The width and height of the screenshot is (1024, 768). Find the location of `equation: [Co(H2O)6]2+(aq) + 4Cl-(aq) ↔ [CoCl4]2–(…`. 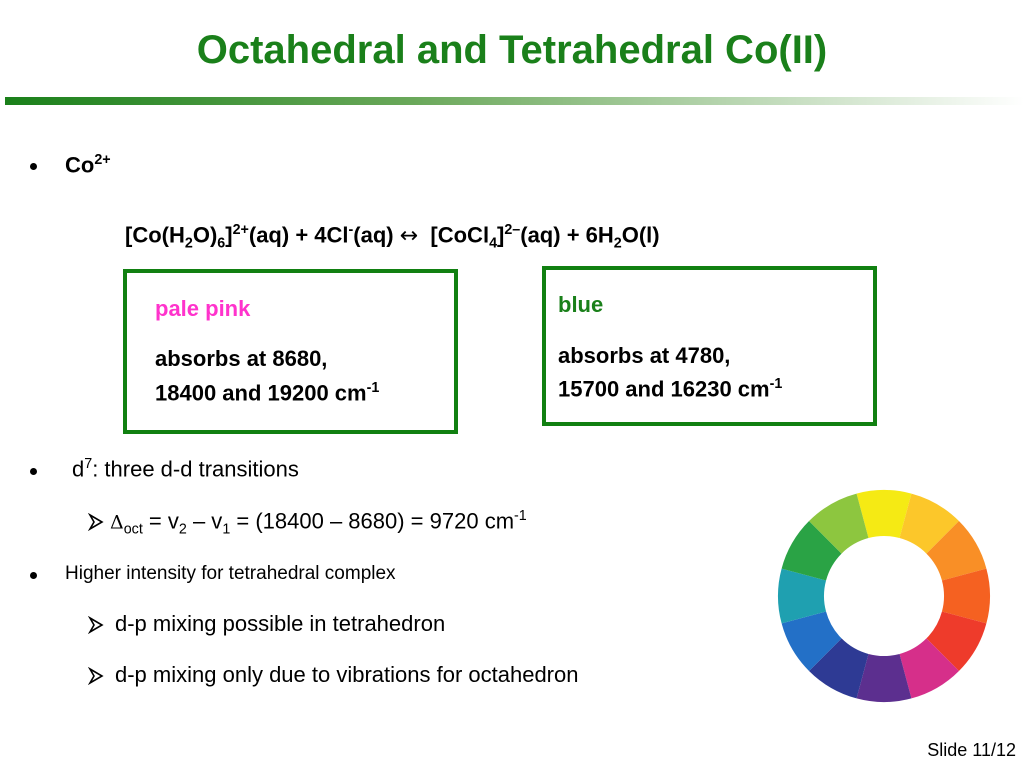

equation: [Co(H2O)6]2+(aq) + 4Cl-(aq) ↔ [CoCl4]2–(… is located at coordinates (392, 237).